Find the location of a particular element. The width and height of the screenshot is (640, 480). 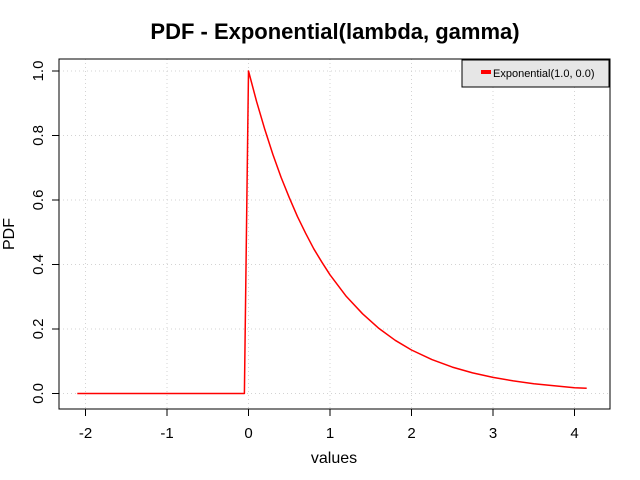

x-tick-label: -1 is located at coordinates (166, 433).